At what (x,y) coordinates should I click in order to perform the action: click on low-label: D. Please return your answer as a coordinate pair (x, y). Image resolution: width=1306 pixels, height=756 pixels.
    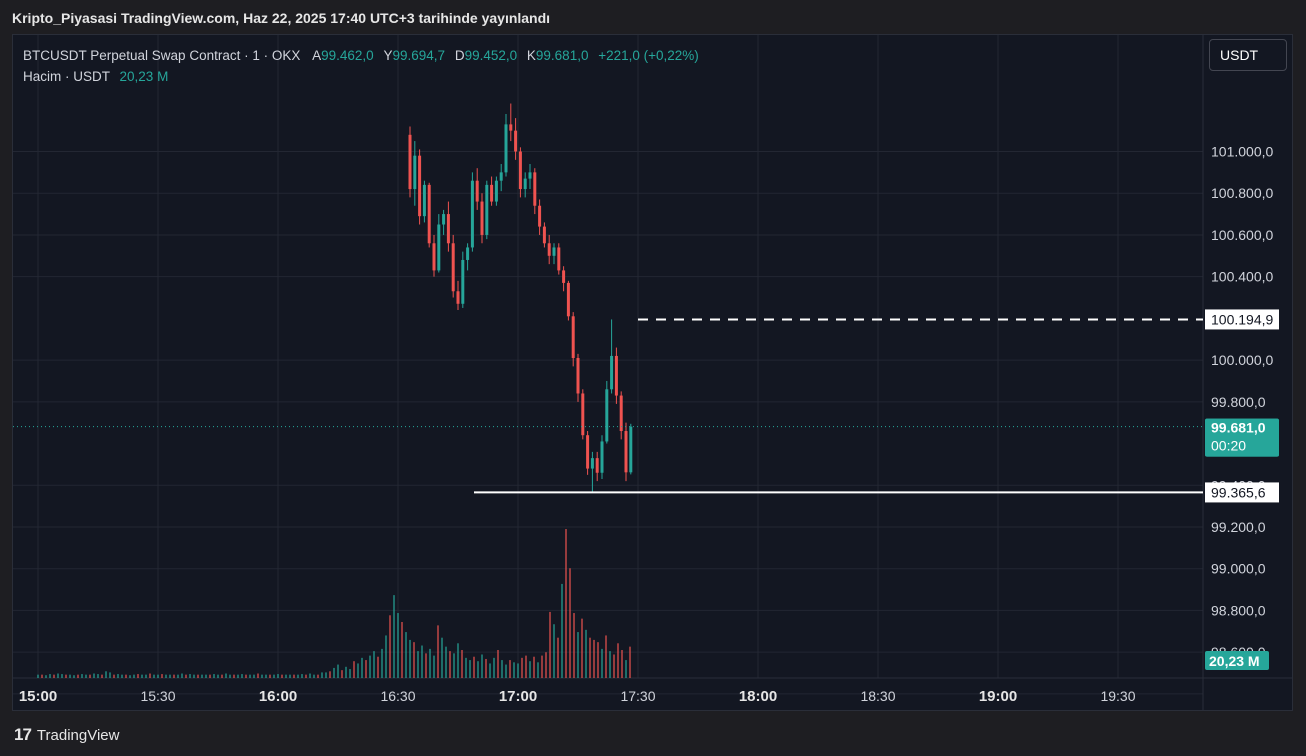
    Looking at the image, I should click on (459, 55).